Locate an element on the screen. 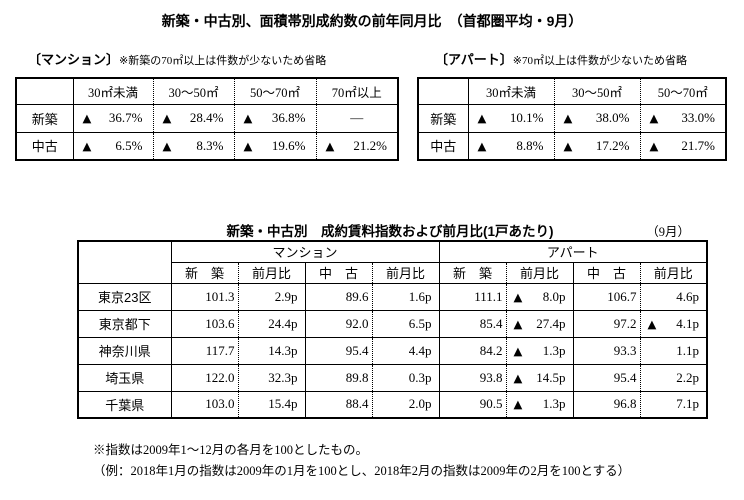  cell-value: 89.6 is located at coordinates (357, 296).